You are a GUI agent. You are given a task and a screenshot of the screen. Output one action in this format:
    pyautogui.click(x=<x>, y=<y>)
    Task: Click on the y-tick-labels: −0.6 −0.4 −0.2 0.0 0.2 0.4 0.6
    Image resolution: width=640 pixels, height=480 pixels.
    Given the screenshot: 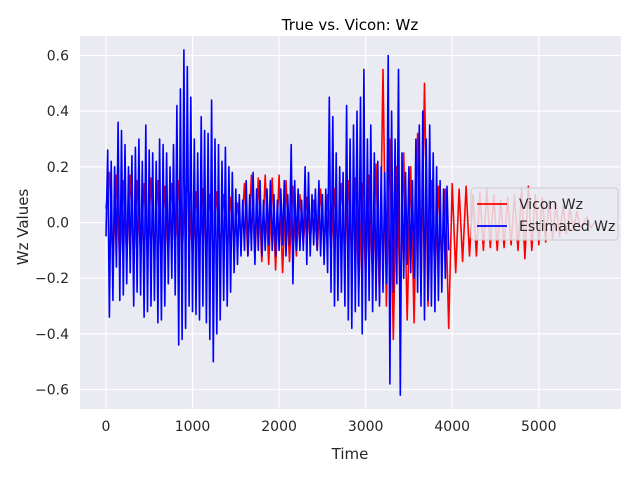 What is the action you would take?
    pyautogui.click(x=52, y=223)
    